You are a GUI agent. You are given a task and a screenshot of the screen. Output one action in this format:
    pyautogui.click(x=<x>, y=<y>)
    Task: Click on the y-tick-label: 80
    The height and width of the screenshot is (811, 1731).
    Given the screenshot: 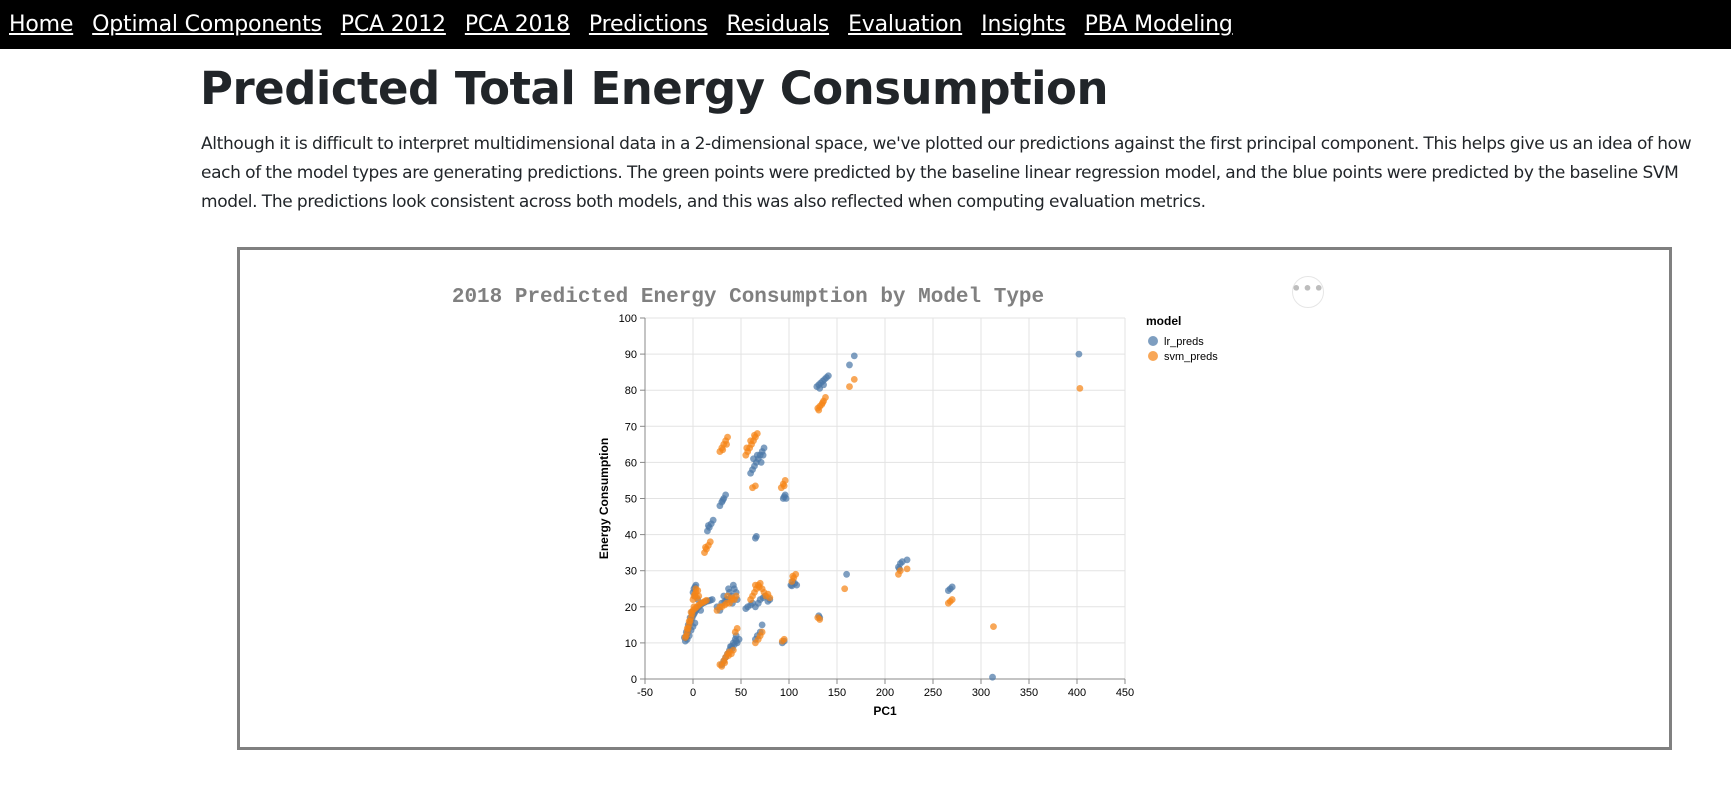 What is the action you would take?
    pyautogui.click(x=631, y=391)
    